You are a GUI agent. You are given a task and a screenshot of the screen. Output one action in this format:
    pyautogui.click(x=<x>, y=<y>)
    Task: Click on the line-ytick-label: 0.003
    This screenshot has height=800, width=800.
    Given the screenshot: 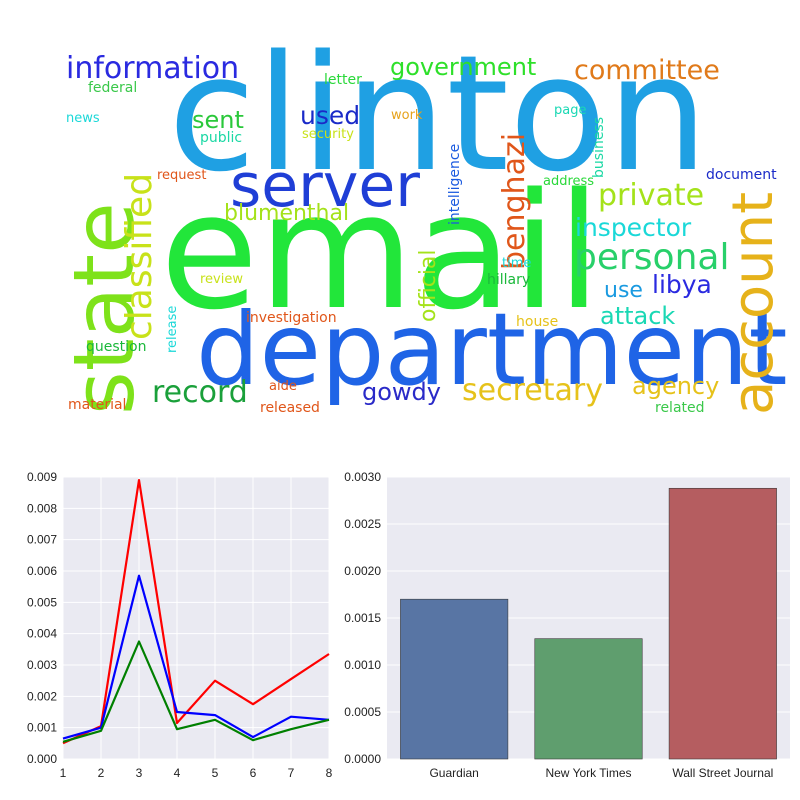 What is the action you would take?
    pyautogui.click(x=42, y=665)
    